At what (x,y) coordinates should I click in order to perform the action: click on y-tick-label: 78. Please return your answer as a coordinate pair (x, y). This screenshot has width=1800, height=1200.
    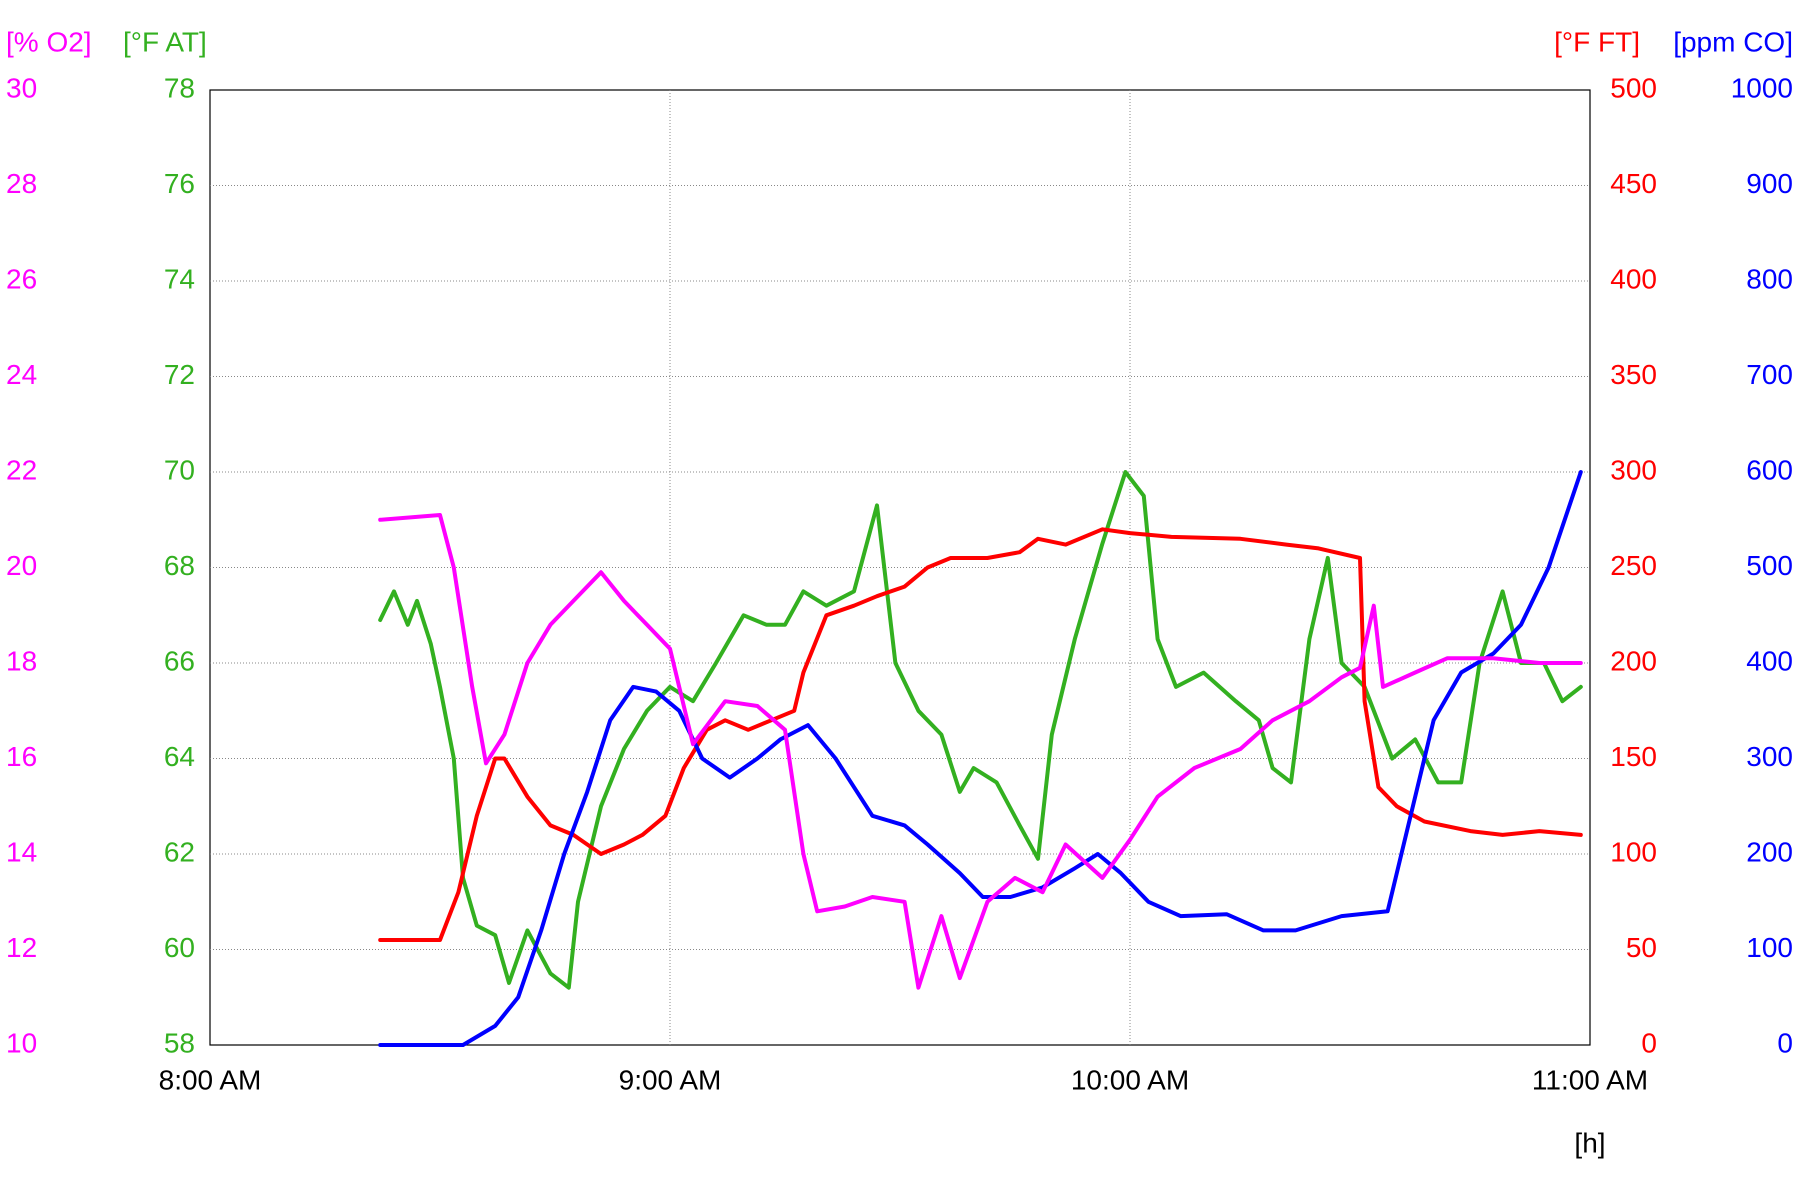
    Looking at the image, I should click on (179, 87).